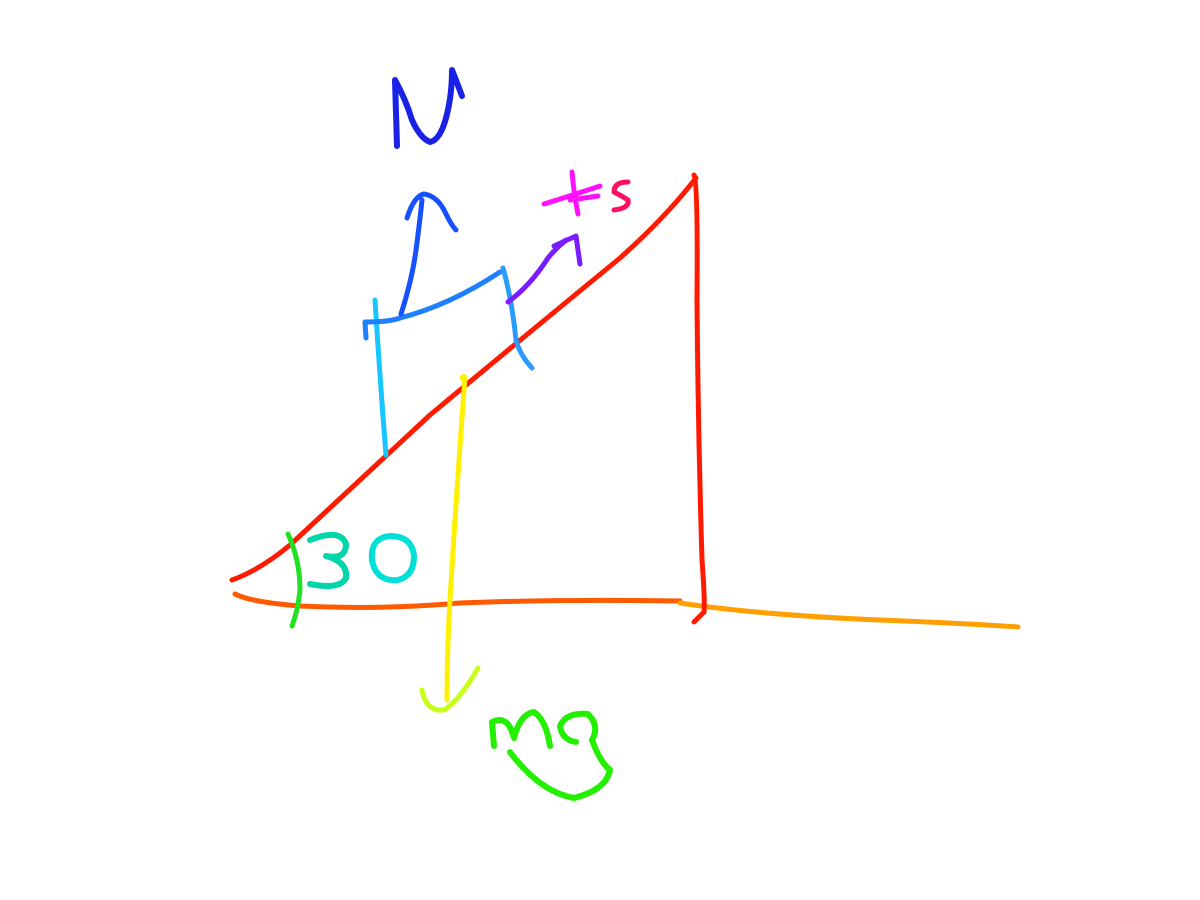 This screenshot has height=900, width=1200. What do you see at coordinates (362, 560) in the screenshot?
I see `angle-label` at bounding box center [362, 560].